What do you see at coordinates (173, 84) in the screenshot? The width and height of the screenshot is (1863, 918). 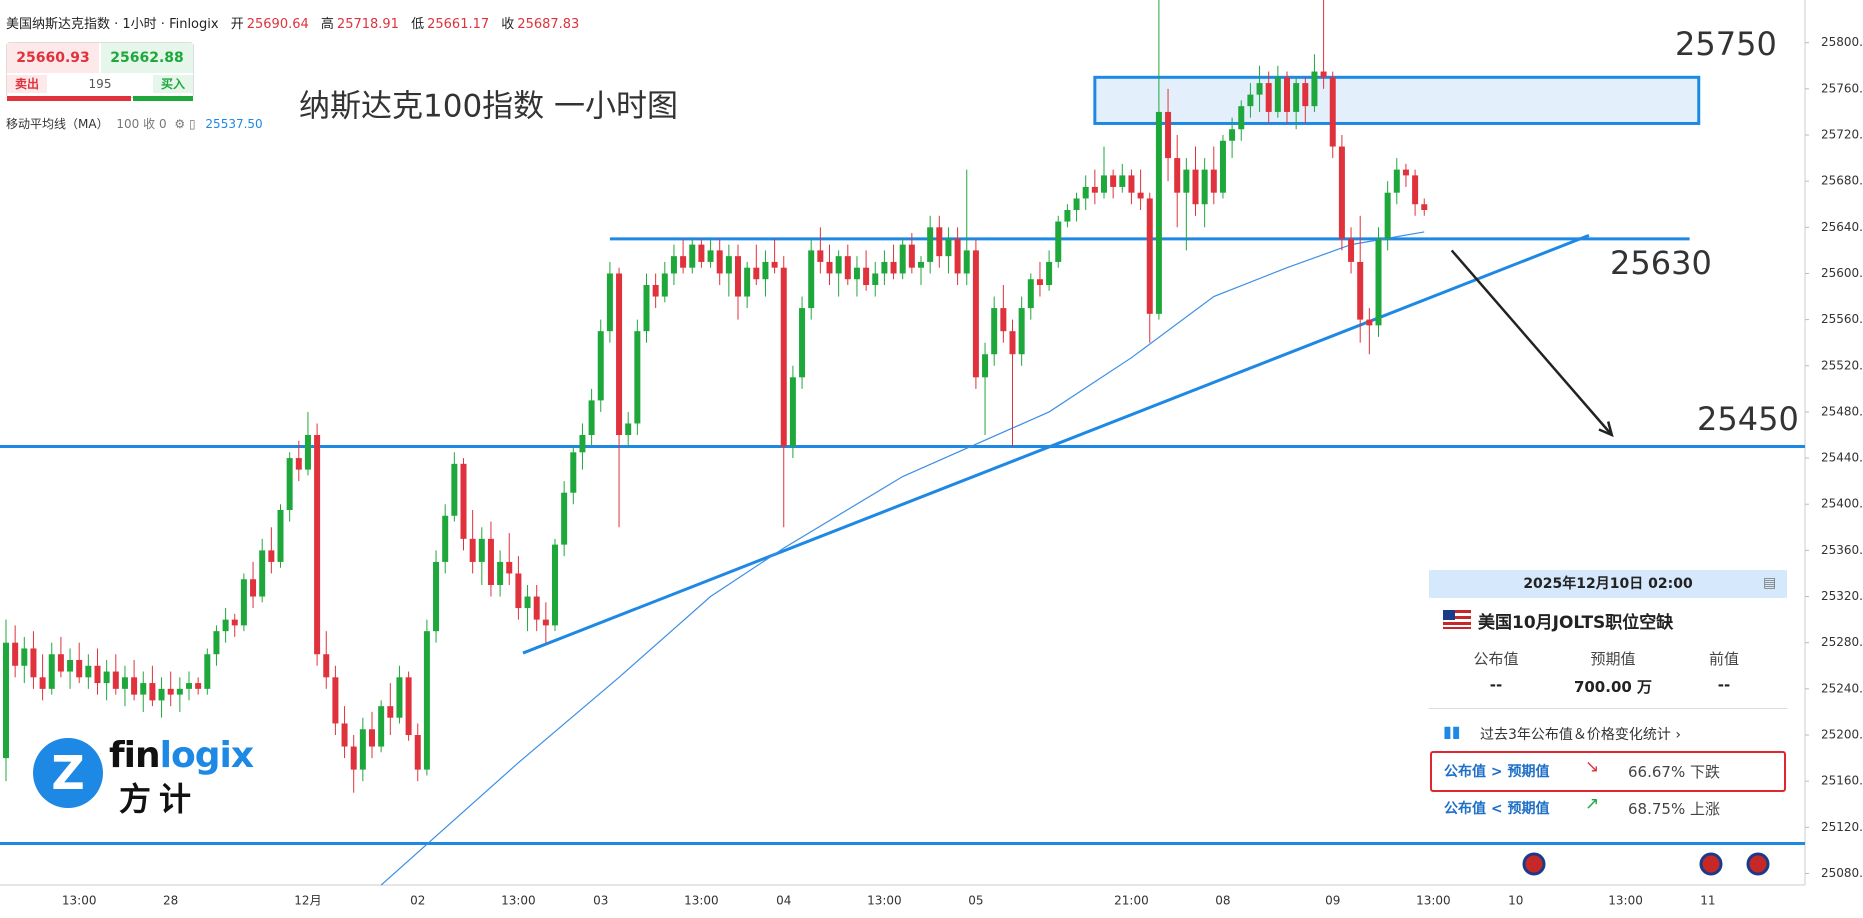 I see `buy-button: 买入` at bounding box center [173, 84].